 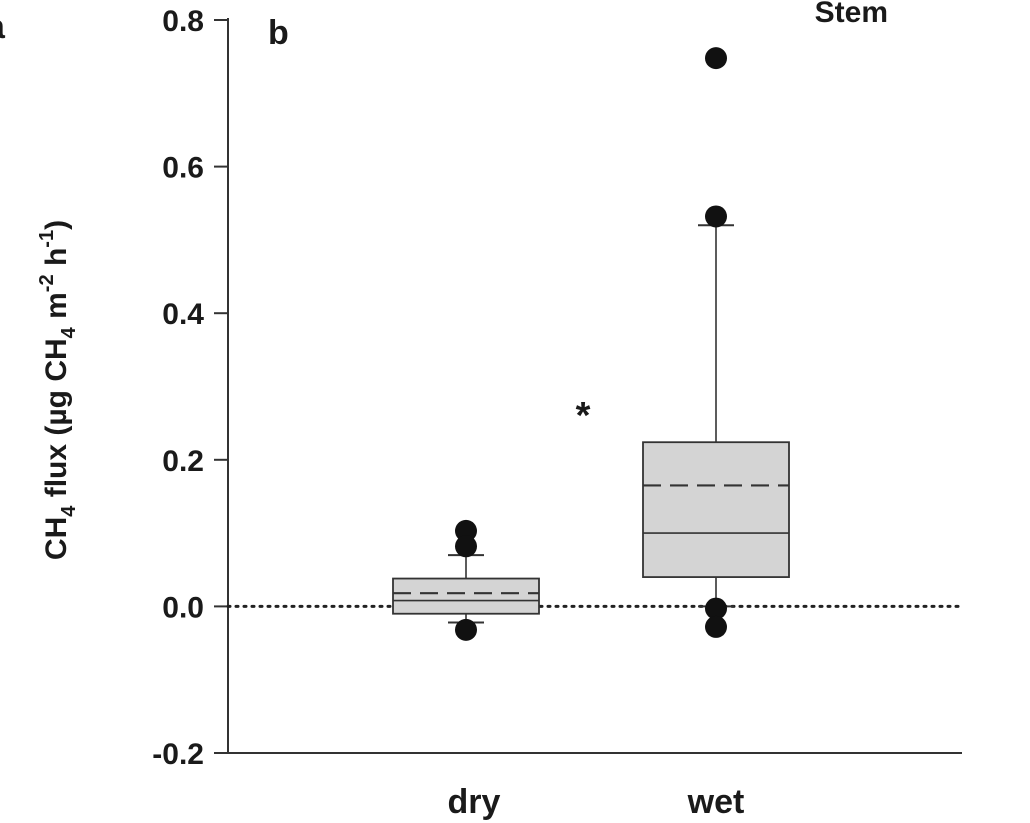 I want to click on y-tick-label: 0.8, so click(x=183, y=21).